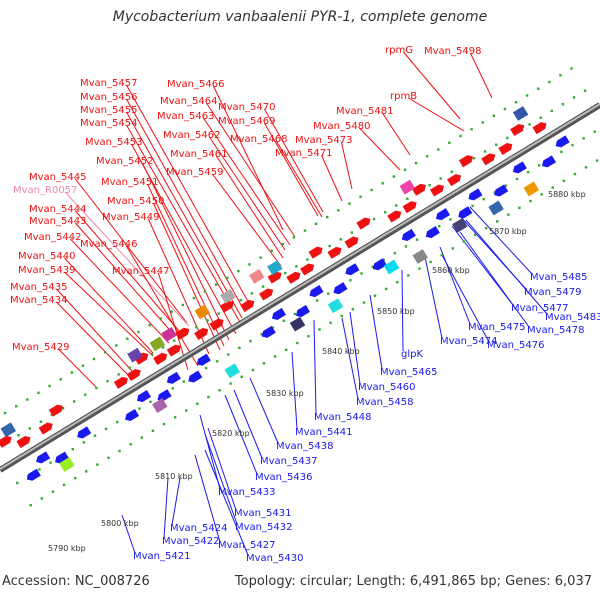 The width and height of the screenshot is (600, 600). Describe the element at coordinates (496, 327) in the screenshot. I see `gene-label: Mvan_5475` at that location.